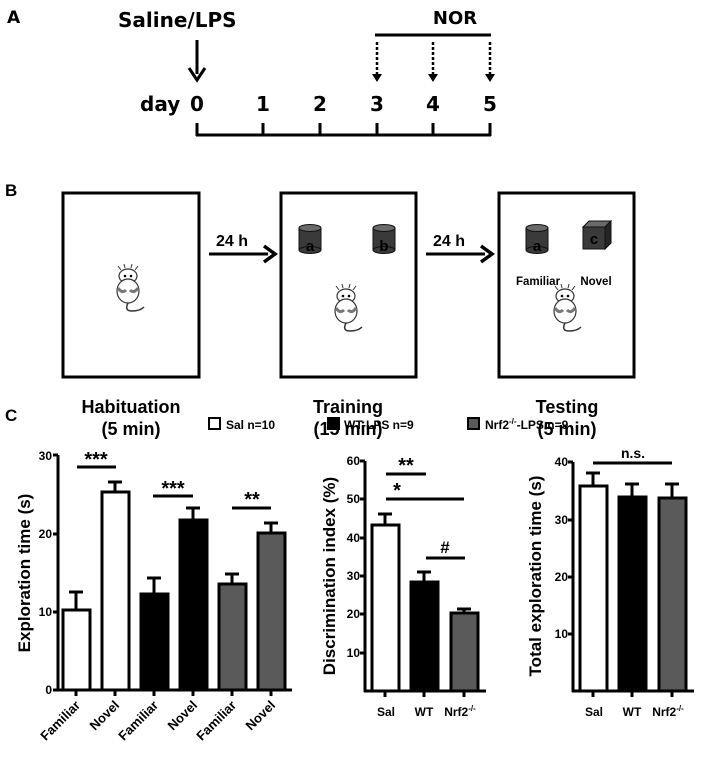  What do you see at coordinates (263, 104) in the screenshot?
I see `svg-text: 1` at bounding box center [263, 104].